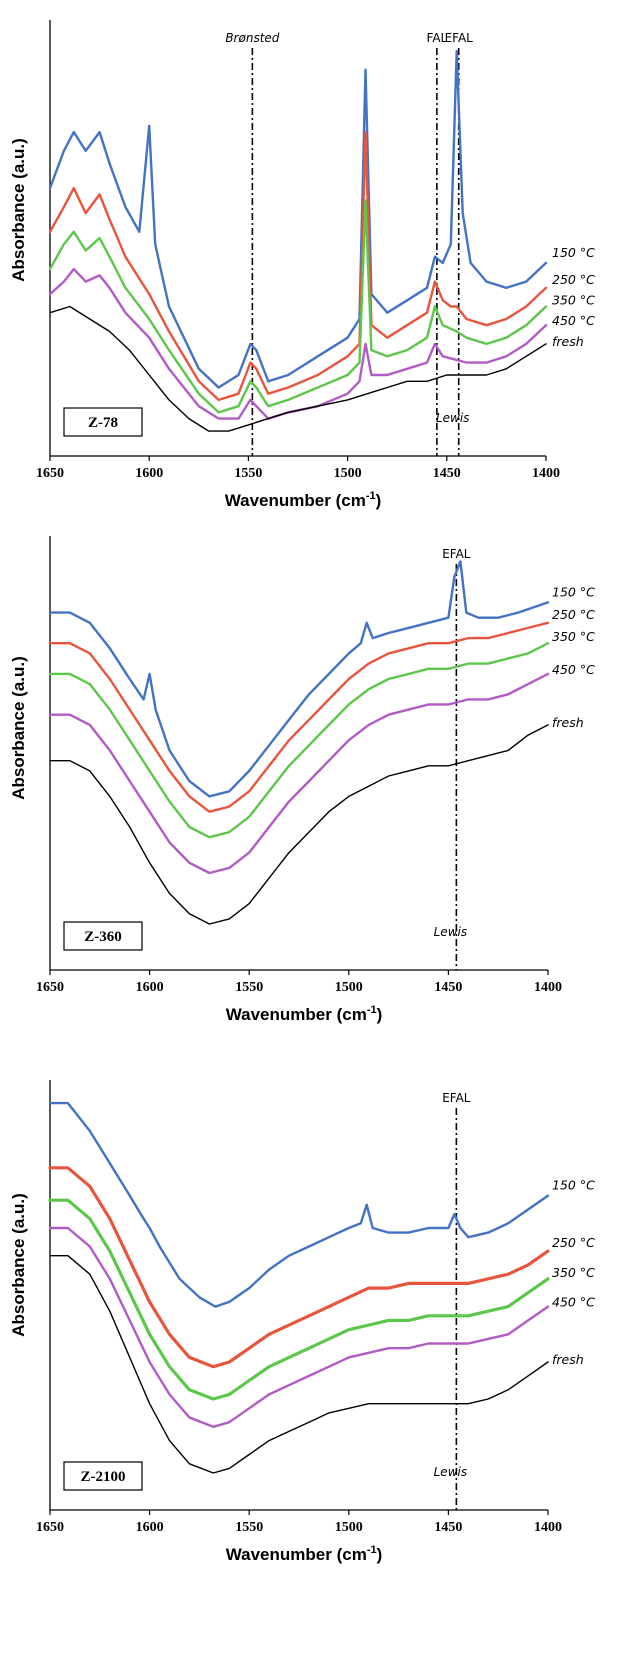 Image resolution: width=644 pixels, height=1654 pixels. I want to click on sample-tag: Z-2100, so click(103, 1477).